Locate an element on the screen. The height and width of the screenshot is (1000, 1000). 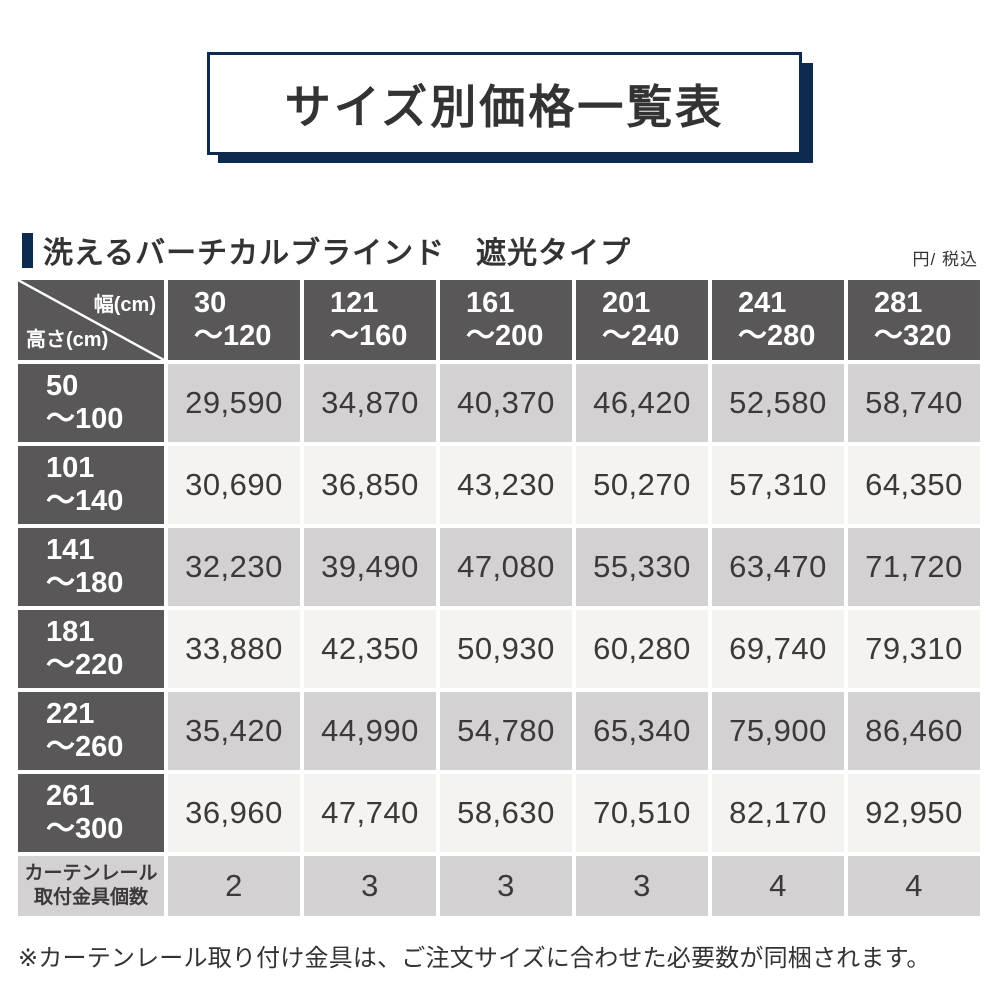
price-cell: 39,490 is located at coordinates (370, 567).